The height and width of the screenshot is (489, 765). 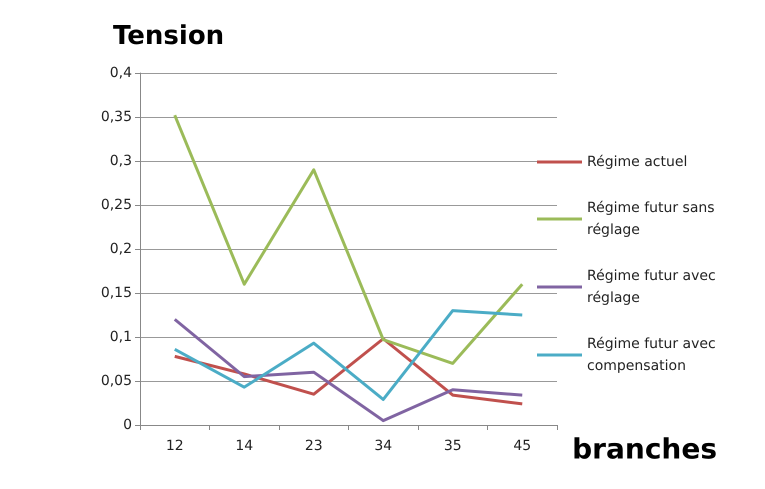 What do you see at coordinates (653, 287) in the screenshot?
I see `legend-label: Régime futur avec réglage` at bounding box center [653, 287].